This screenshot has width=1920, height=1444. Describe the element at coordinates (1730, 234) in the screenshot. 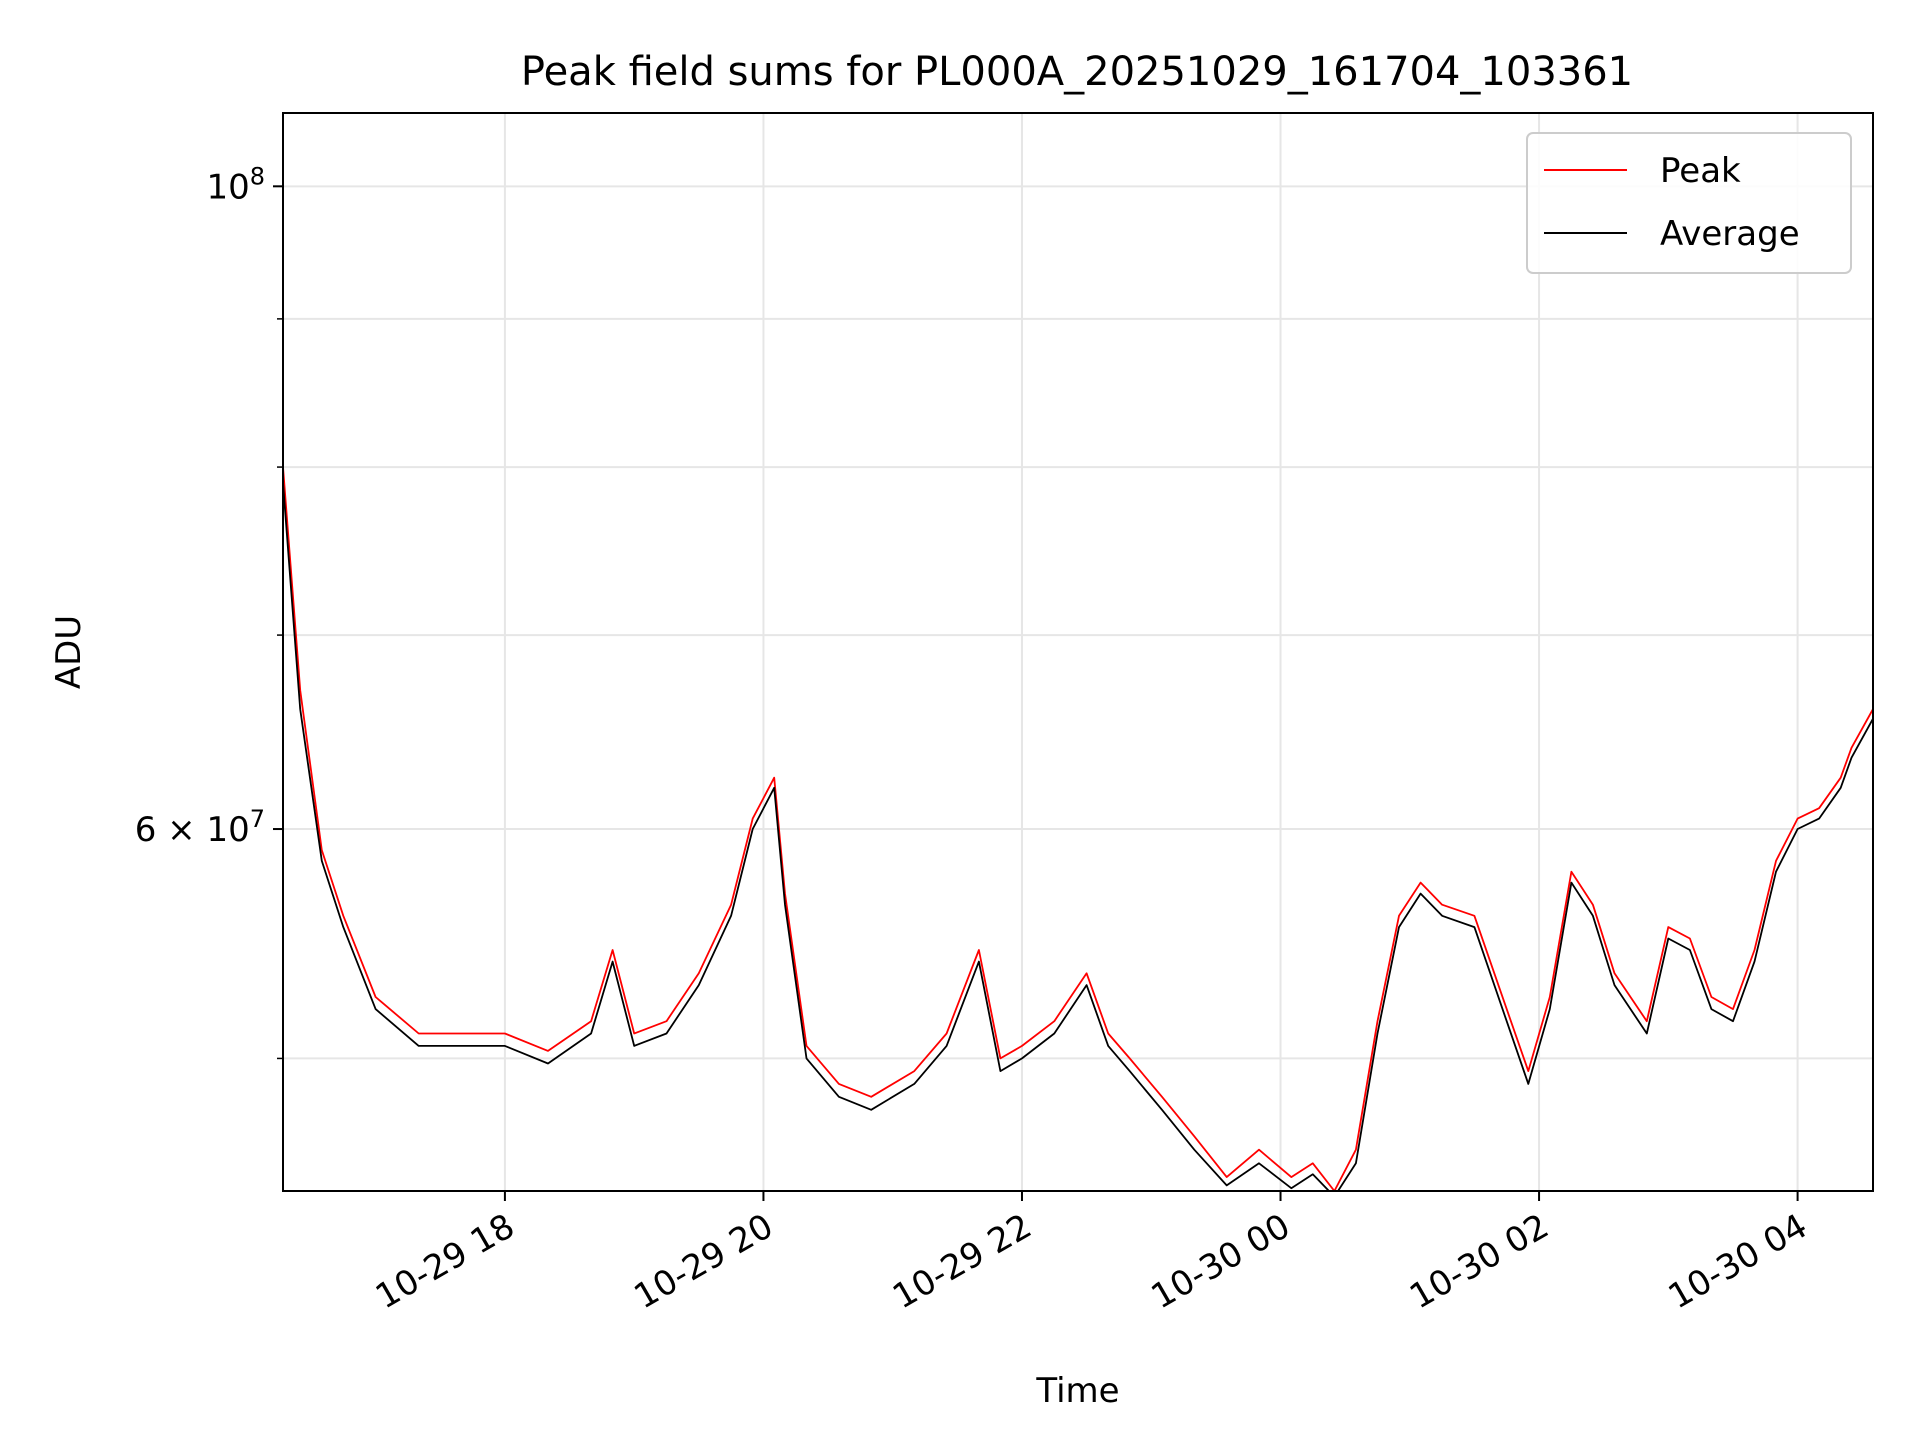

I see `legend-label-average: Average` at that location.